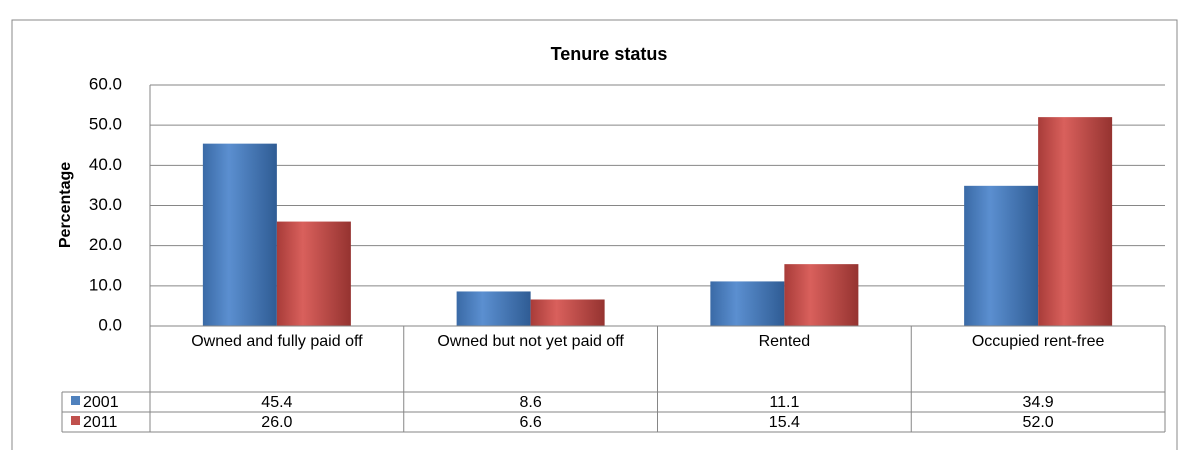 Image resolution: width=1189 pixels, height=450 pixels. Describe the element at coordinates (784, 341) in the screenshot. I see `x-tick-label: Rented` at that location.